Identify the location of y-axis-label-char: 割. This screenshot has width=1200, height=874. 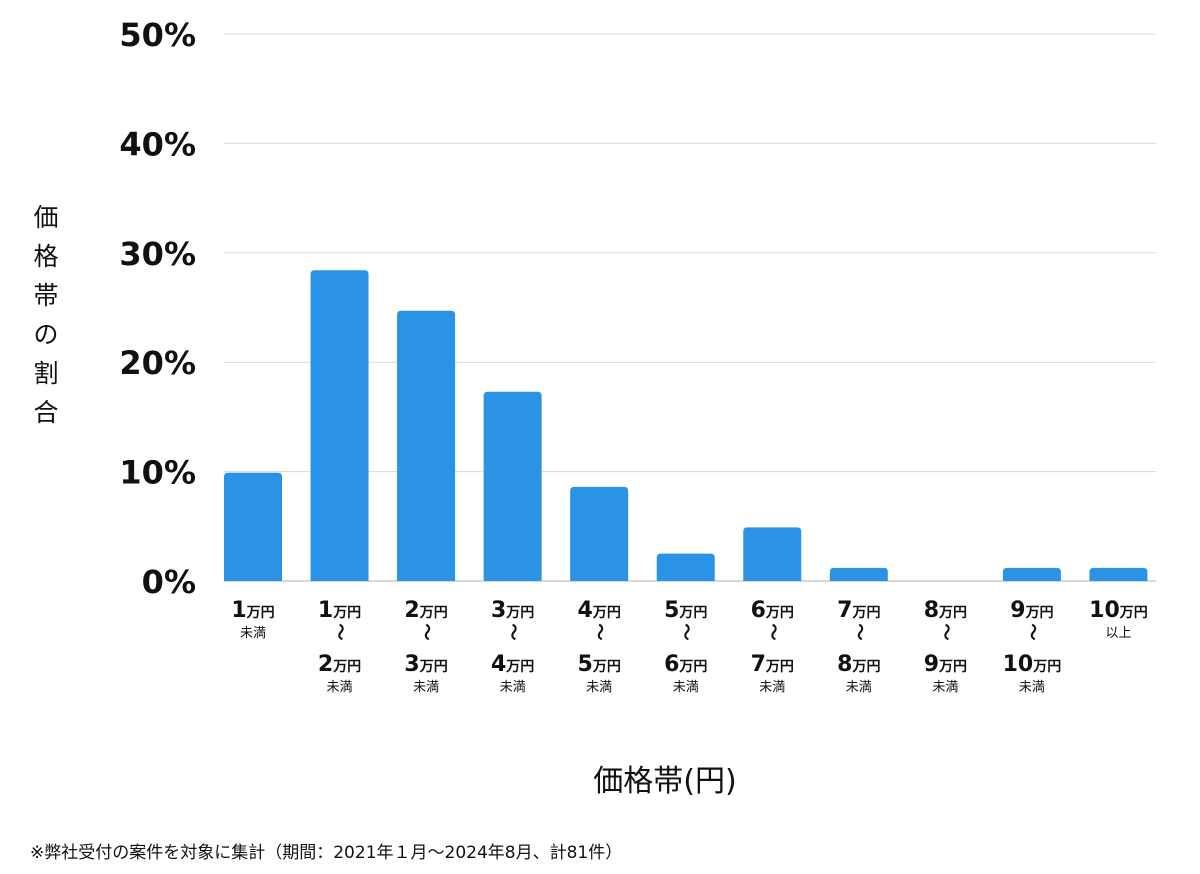
(46, 373).